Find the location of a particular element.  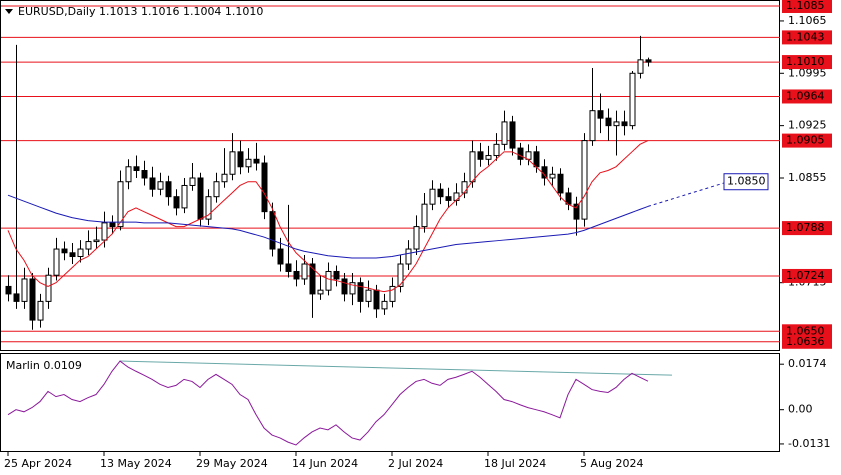

level-label: 1.0905 is located at coordinates (805, 140).